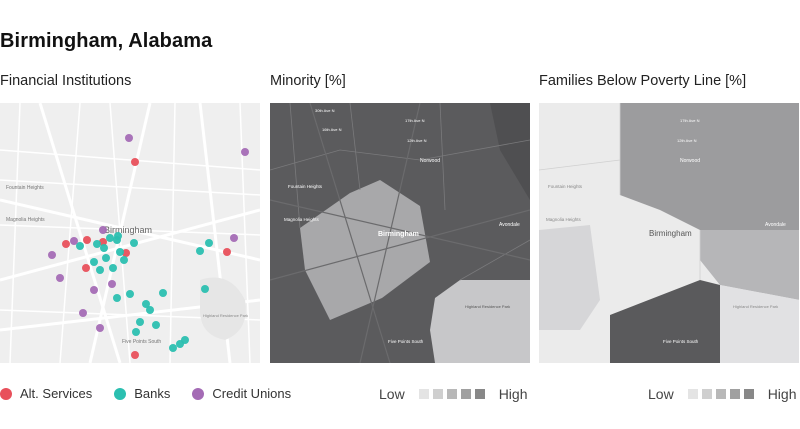  What do you see at coordinates (325, 110) in the screenshot?
I see `map-label-ave-30: 30th Ave N` at bounding box center [325, 110].